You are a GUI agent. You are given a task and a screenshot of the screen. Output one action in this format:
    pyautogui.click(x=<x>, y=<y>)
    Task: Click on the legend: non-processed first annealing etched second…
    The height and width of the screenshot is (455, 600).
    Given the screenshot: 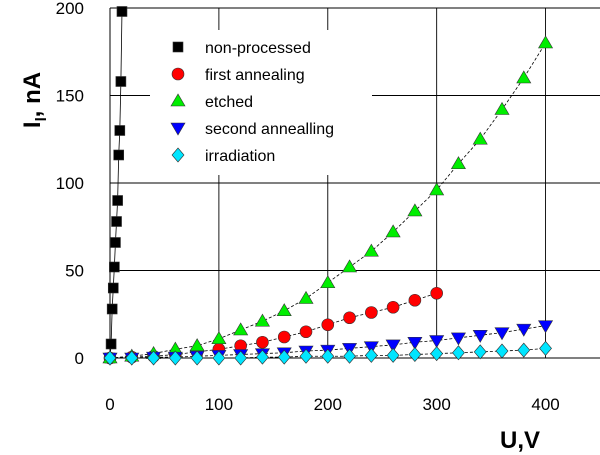 What is the action you would take?
    pyautogui.click(x=261, y=102)
    